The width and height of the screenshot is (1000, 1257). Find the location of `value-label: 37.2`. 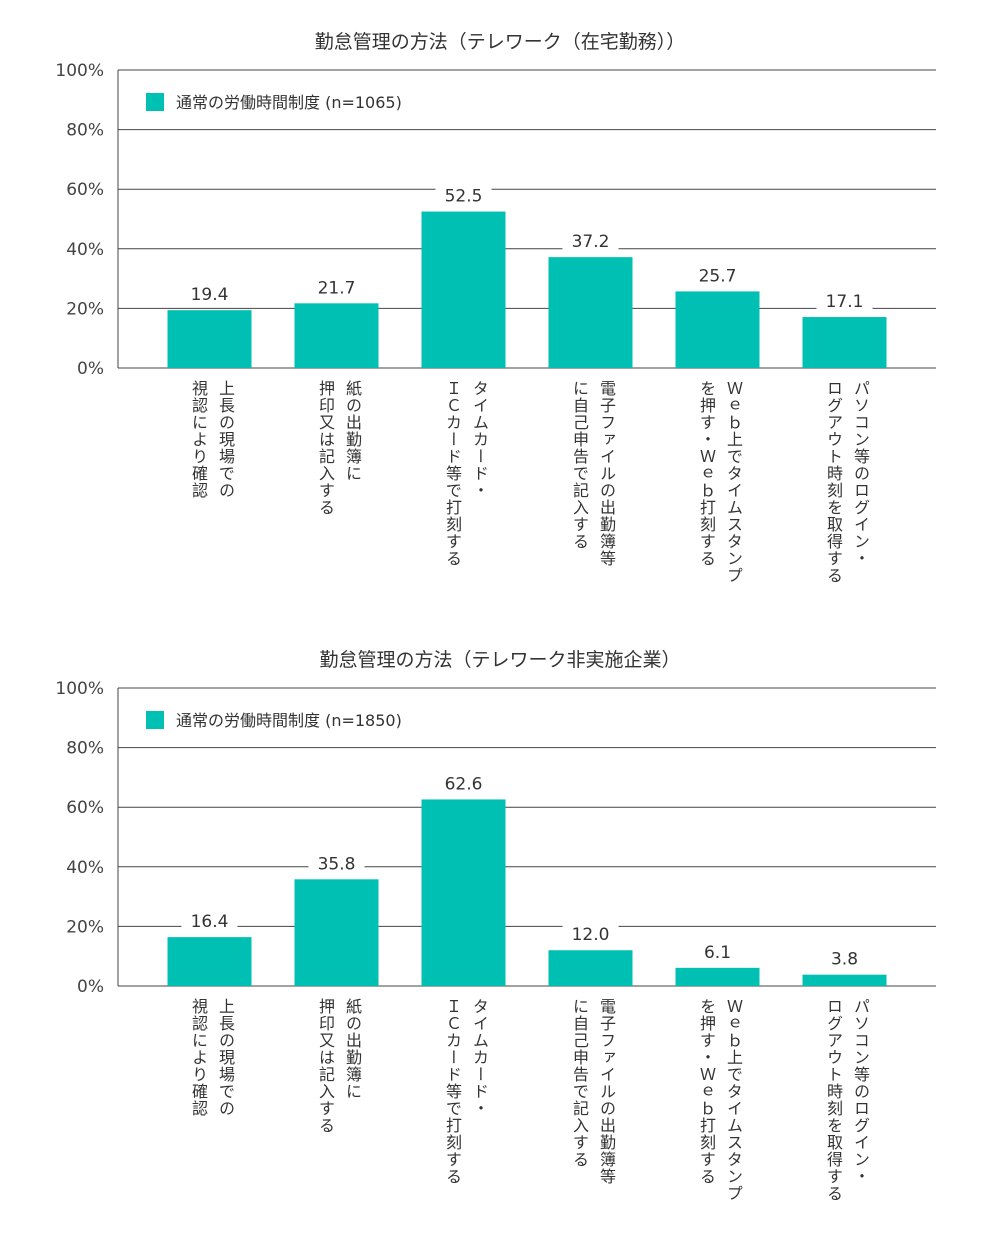

value-label: 37.2 is located at coordinates (591, 242).